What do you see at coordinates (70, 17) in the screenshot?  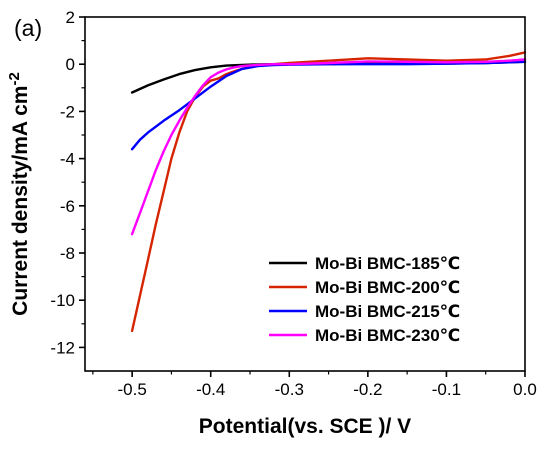 I see `y-tick-label: 2` at bounding box center [70, 17].